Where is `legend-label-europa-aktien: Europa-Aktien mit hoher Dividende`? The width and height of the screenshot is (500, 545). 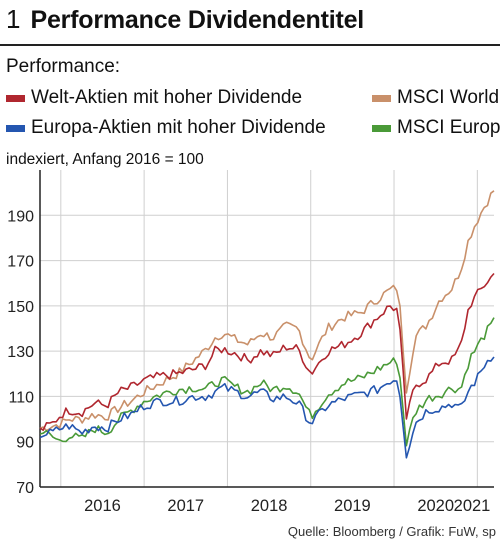 legend-label-europa-aktien: Europa-Aktien mit hoher Dividende is located at coordinates (178, 127).